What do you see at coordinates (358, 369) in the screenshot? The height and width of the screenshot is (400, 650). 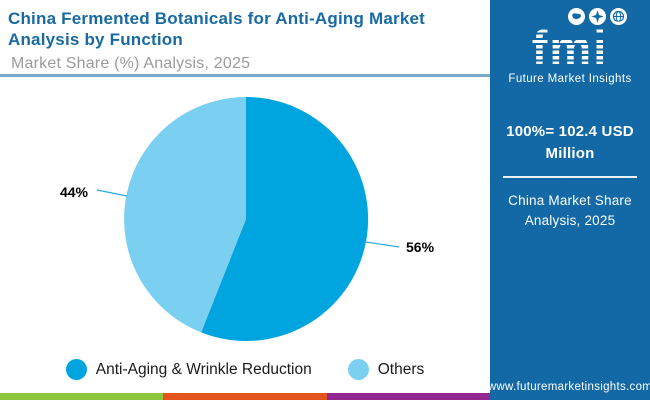 I see `legend-marker-light-blue-icon` at bounding box center [358, 369].